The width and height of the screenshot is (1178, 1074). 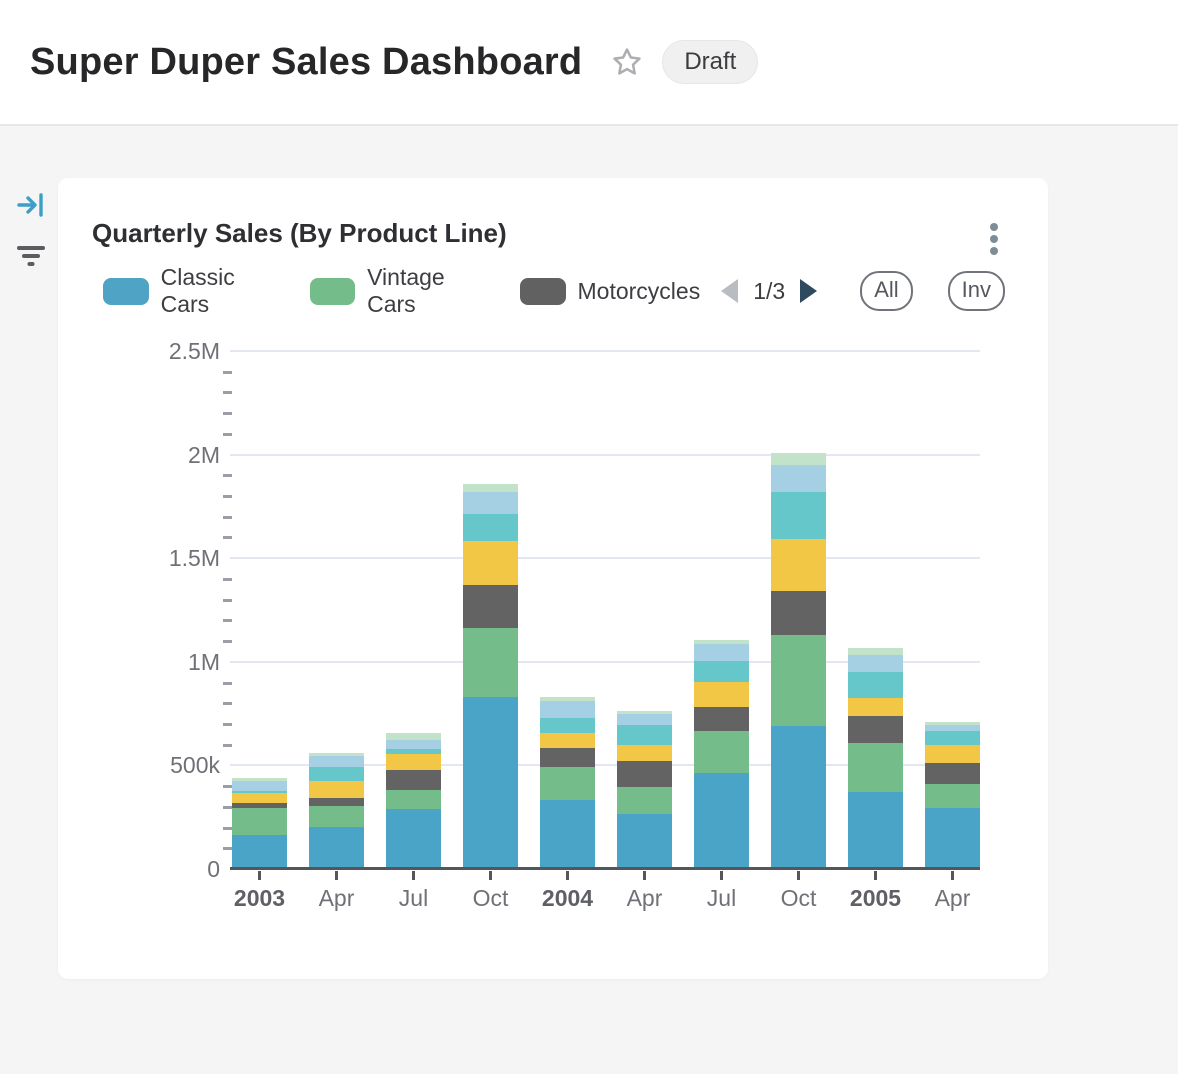 What do you see at coordinates (195, 765) in the screenshot?
I see `y-axis-tick-label: 500k` at bounding box center [195, 765].